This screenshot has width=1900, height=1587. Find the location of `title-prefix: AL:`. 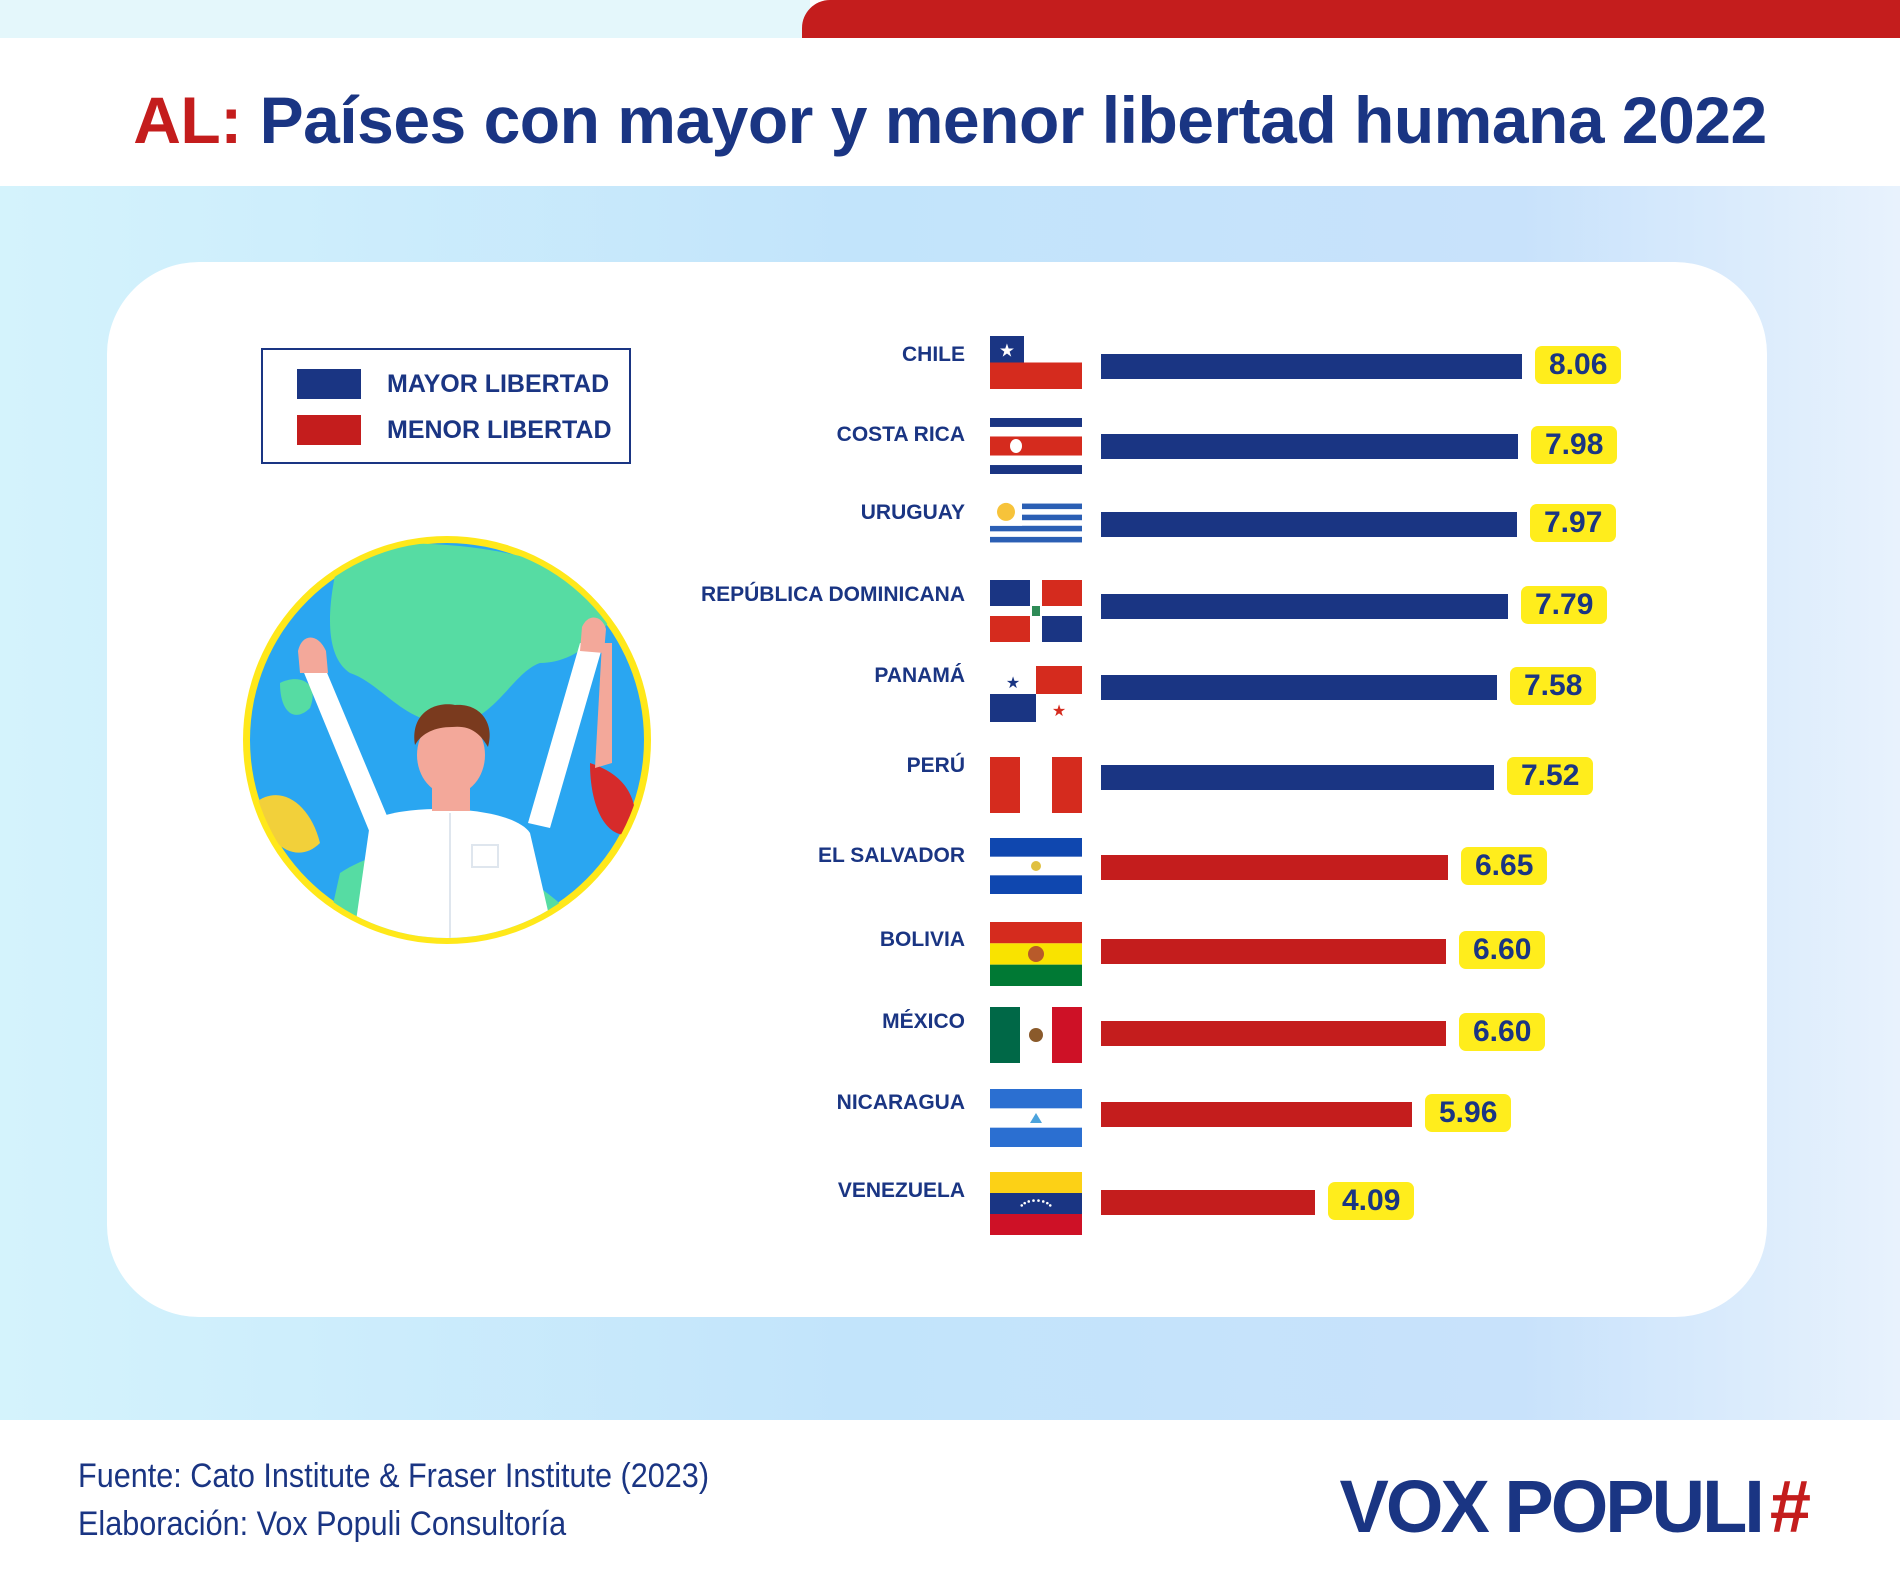

title-prefix: AL: is located at coordinates (187, 120).